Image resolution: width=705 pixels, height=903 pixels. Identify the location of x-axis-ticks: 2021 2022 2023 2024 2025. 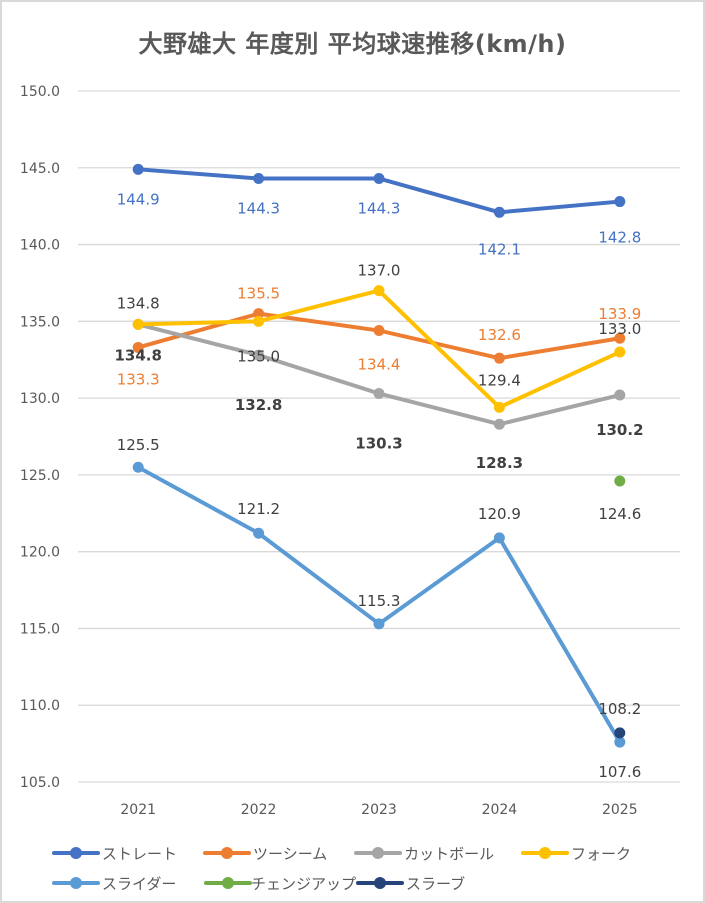
(378, 810).